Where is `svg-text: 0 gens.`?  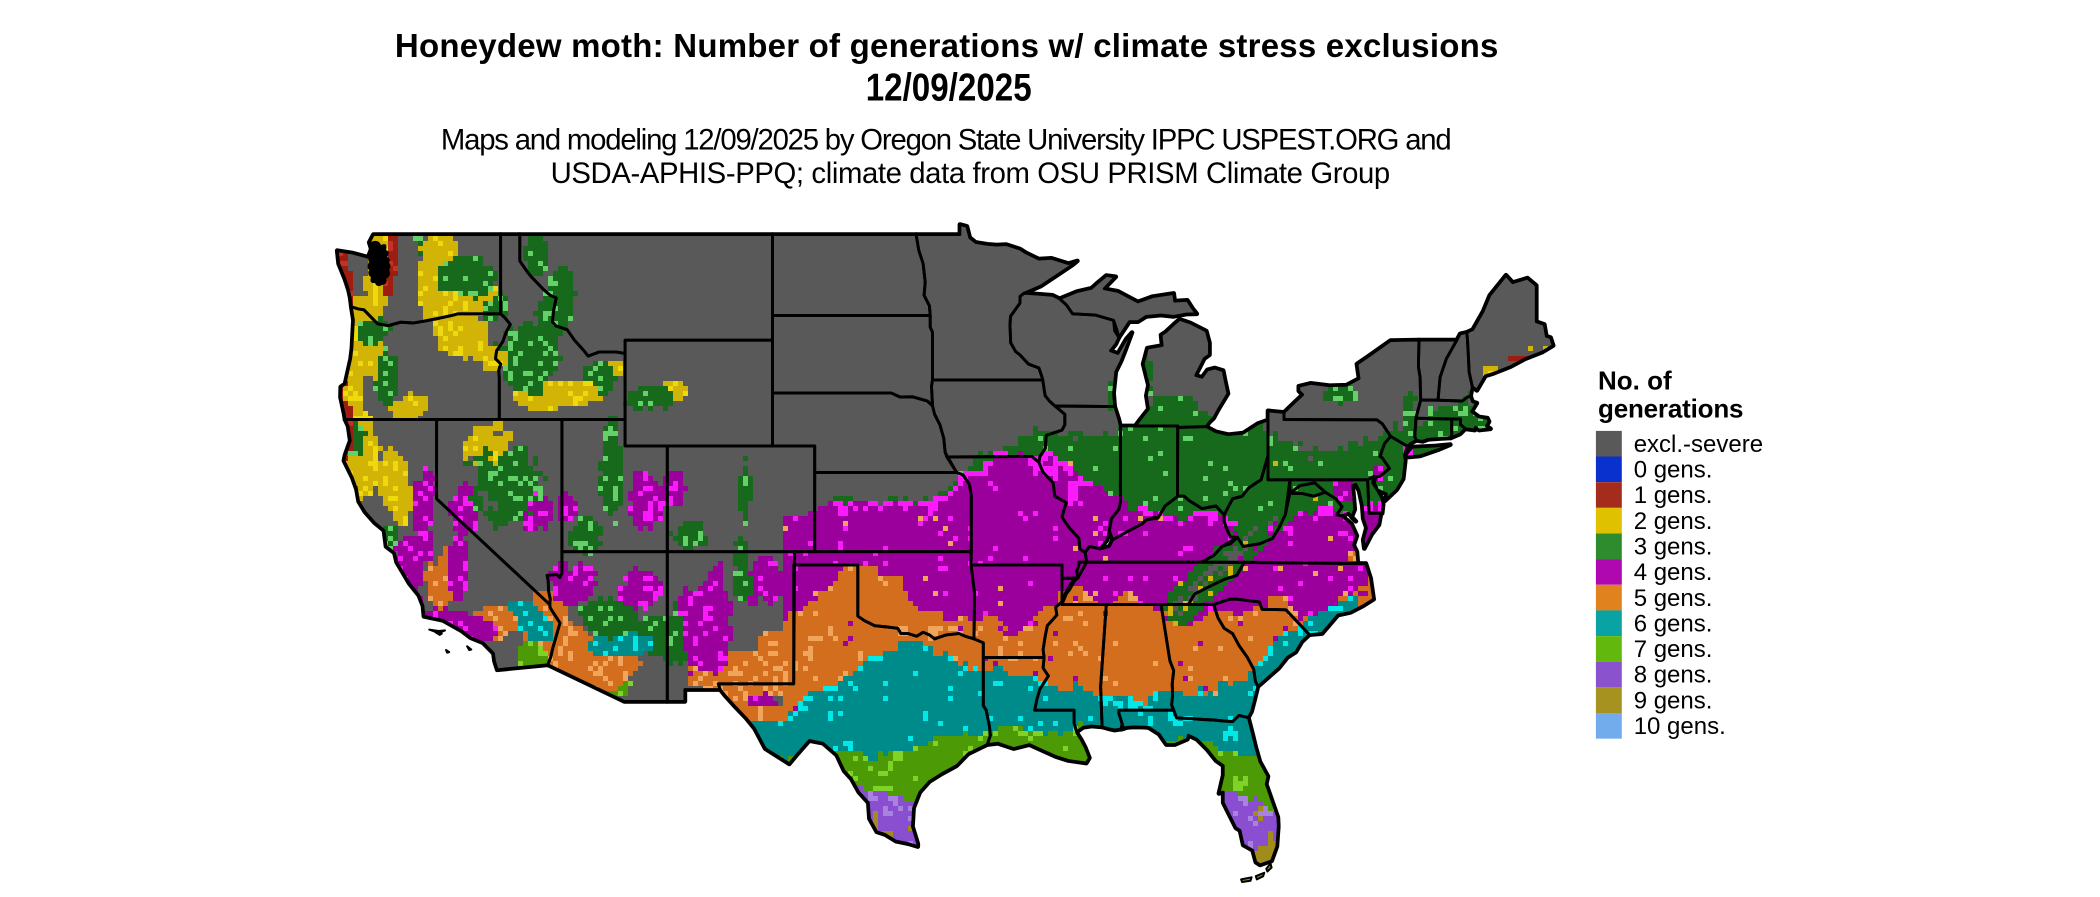 svg-text: 0 gens. is located at coordinates (1673, 470).